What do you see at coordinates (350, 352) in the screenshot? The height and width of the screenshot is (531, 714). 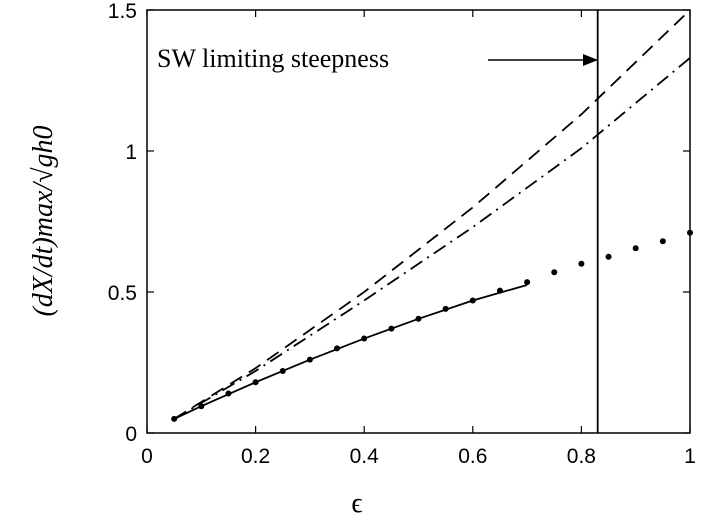 I see `curve` at bounding box center [350, 352].